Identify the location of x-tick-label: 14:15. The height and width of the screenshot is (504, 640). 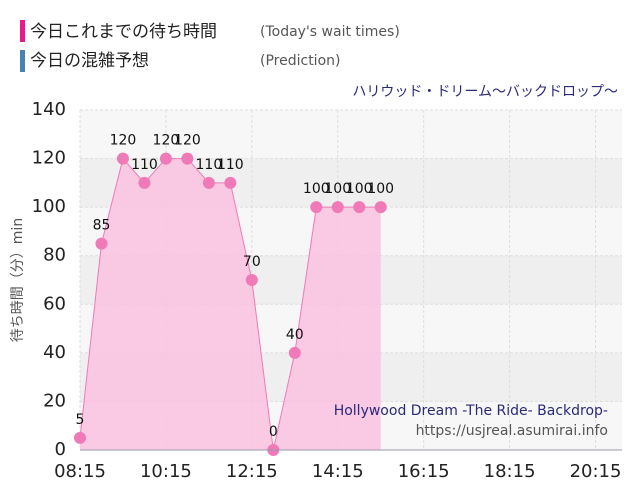
(338, 471).